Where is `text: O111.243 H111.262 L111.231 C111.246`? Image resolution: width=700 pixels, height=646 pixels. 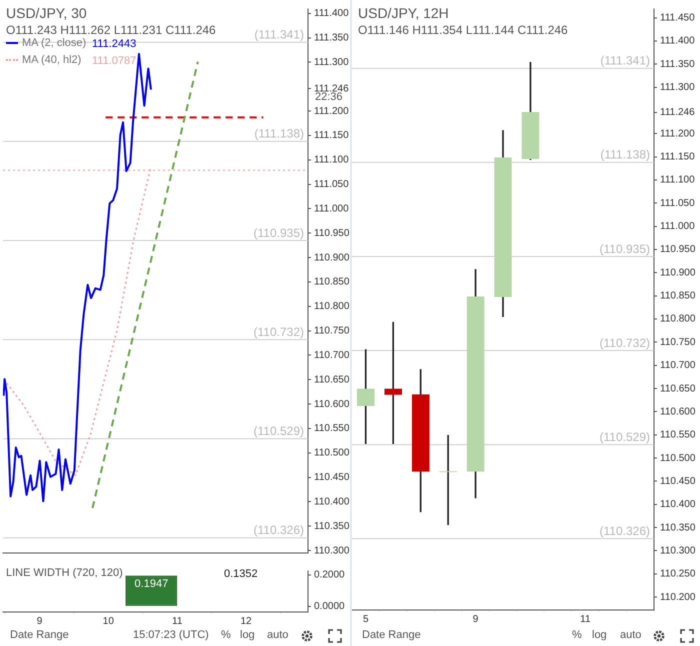 text: O111.243 H111.262 L111.231 C111.246 is located at coordinates (111, 30).